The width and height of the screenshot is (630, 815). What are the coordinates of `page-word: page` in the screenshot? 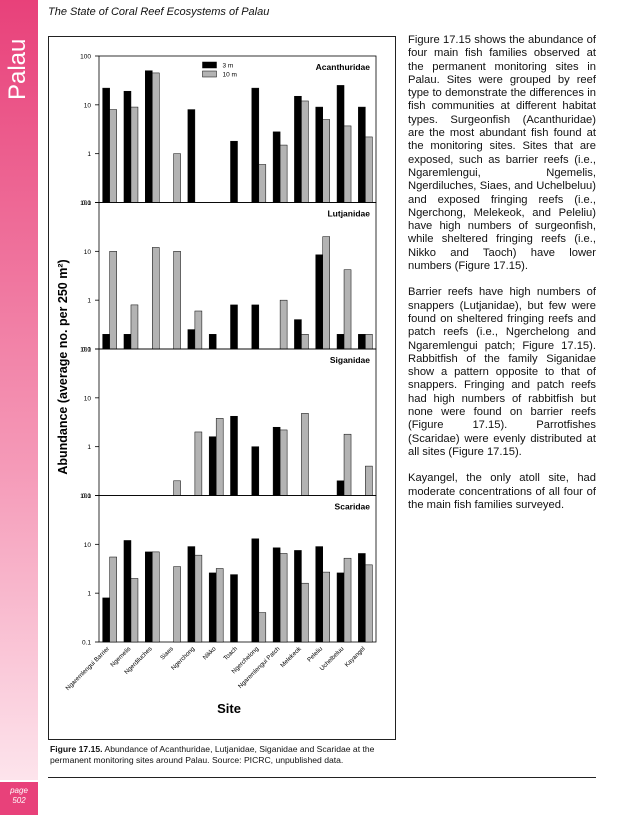 It's located at (19, 790).